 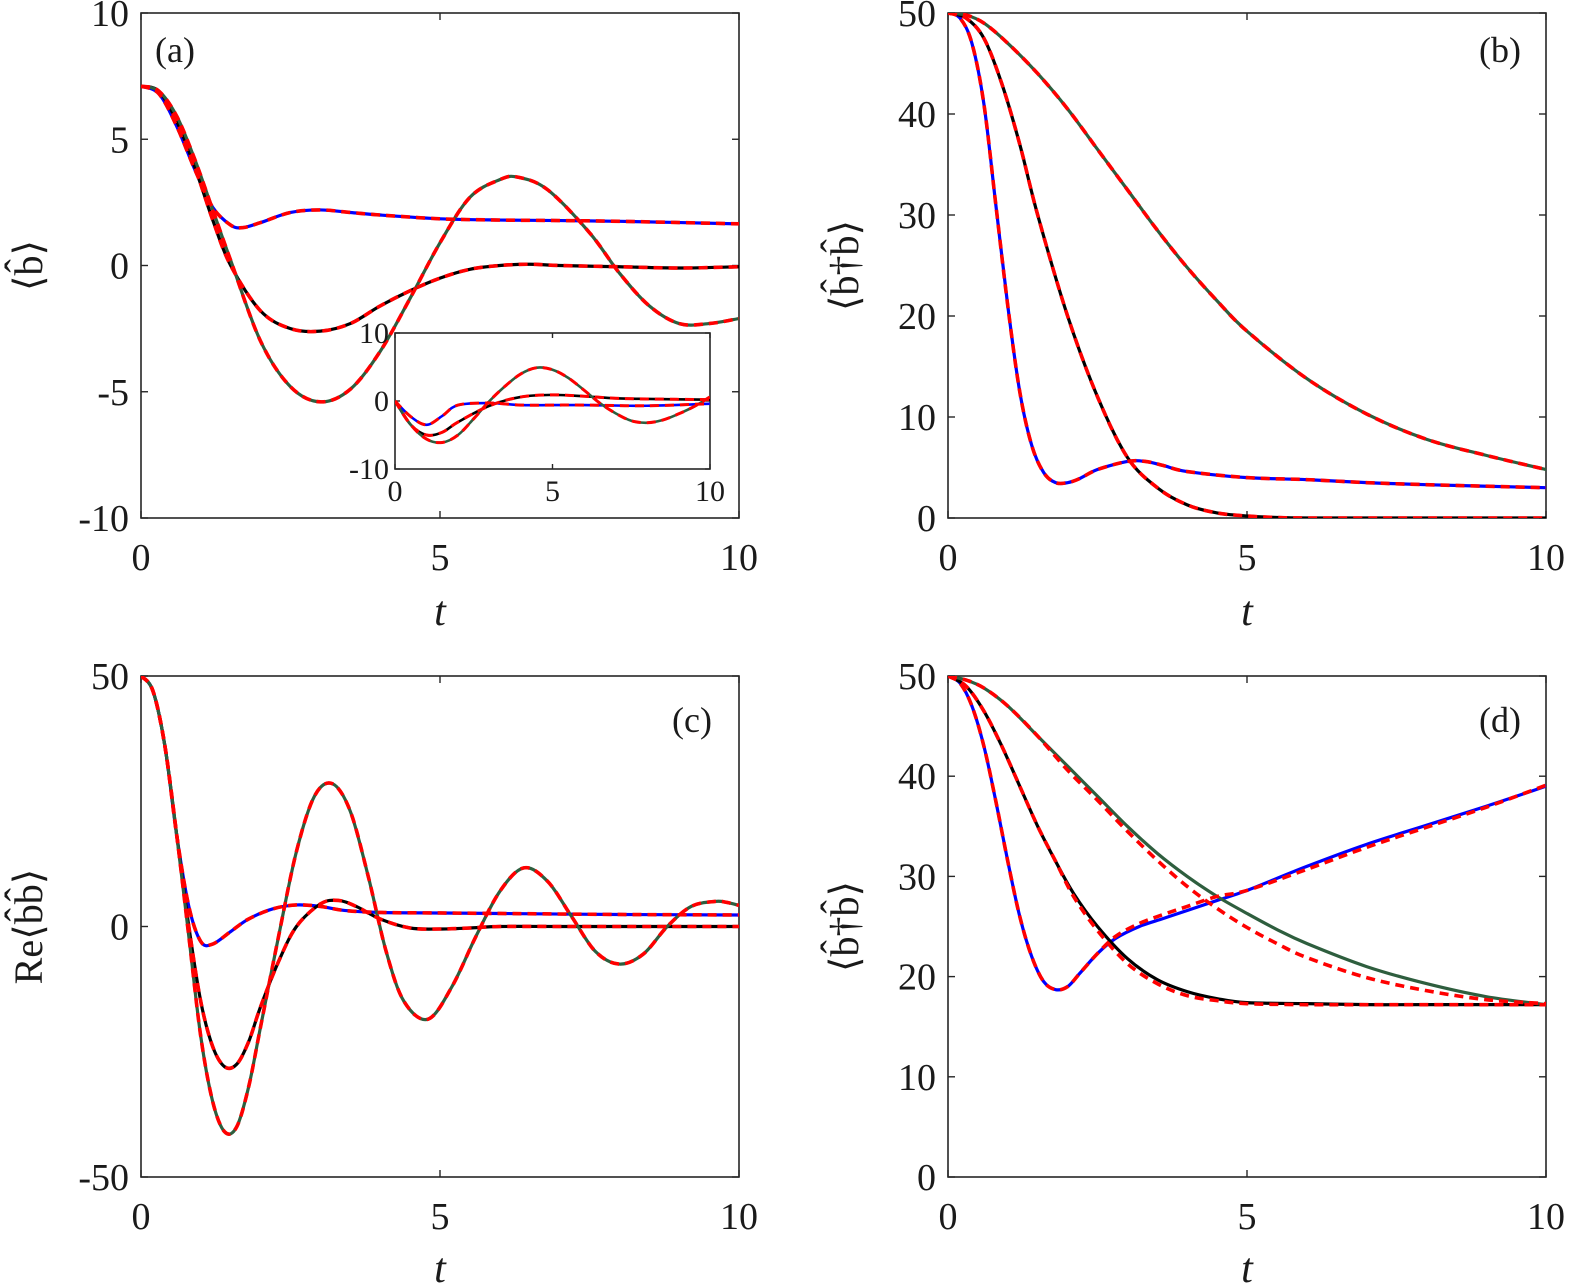 What do you see at coordinates (552, 415) in the screenshot?
I see `inset-fit-dashed-line` at bounding box center [552, 415].